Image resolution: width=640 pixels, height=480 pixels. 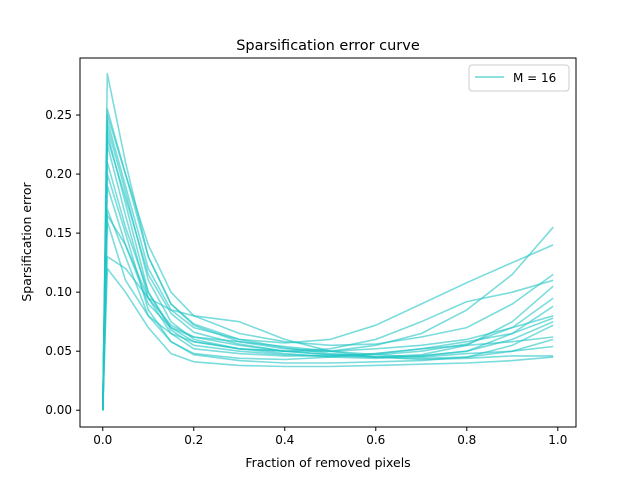 I want to click on y-tick-label: 0.10, so click(x=58, y=292).